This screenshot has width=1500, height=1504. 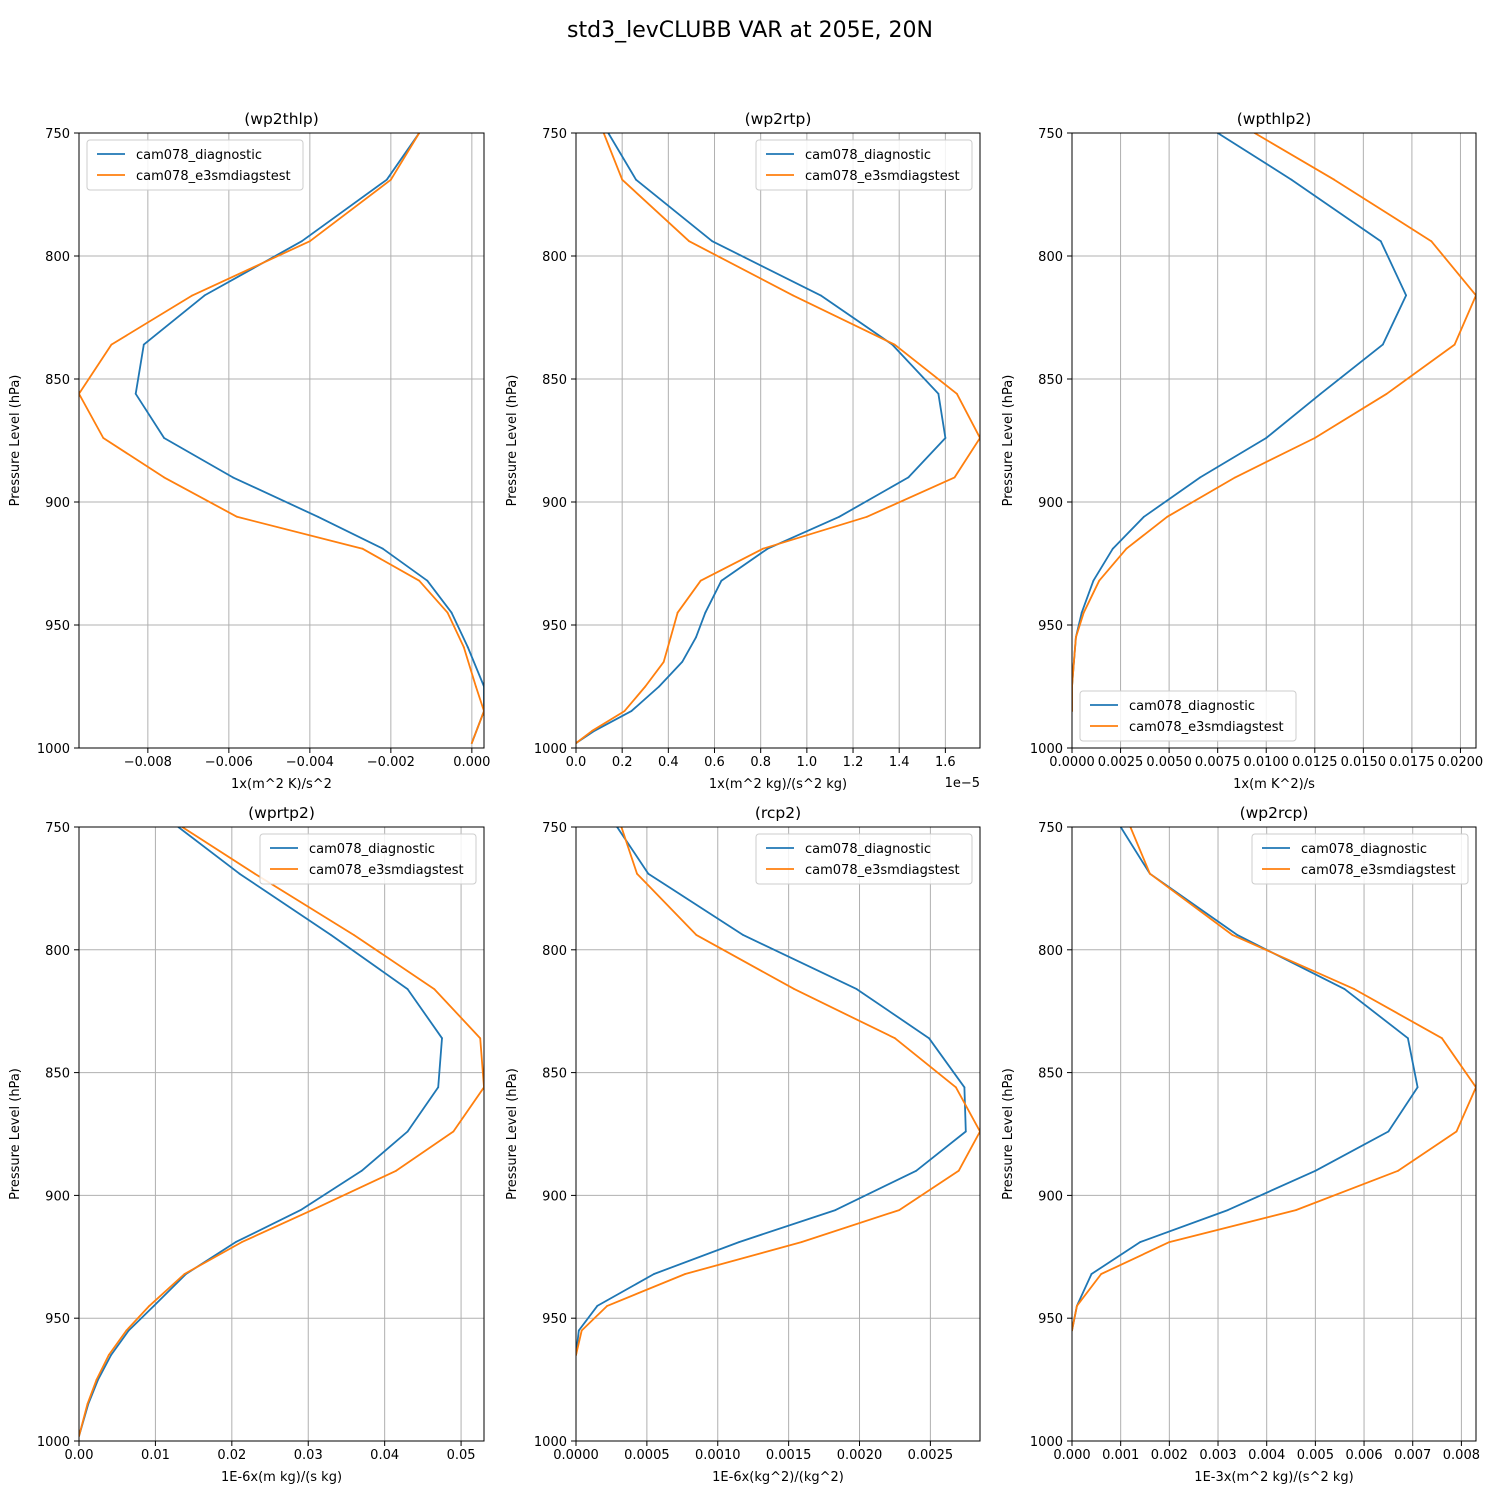 What do you see at coordinates (622, 762) in the screenshot?
I see `x-tick-label: 0.2` at bounding box center [622, 762].